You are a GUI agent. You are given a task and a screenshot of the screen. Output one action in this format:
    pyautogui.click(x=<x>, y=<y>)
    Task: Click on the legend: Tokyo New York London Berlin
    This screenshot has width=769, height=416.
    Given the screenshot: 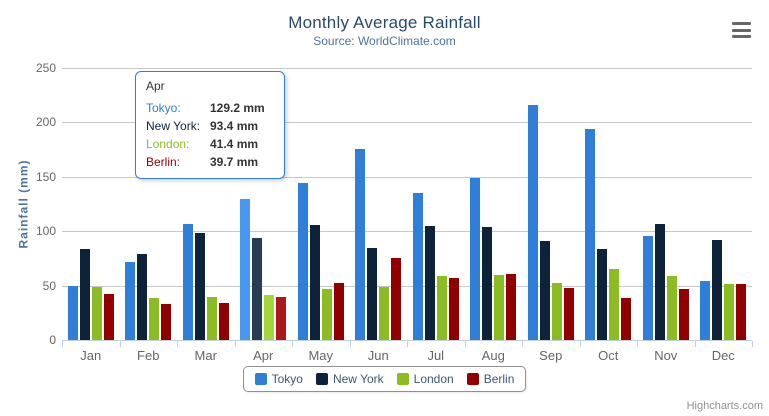 What is the action you would take?
    pyautogui.click(x=384, y=379)
    